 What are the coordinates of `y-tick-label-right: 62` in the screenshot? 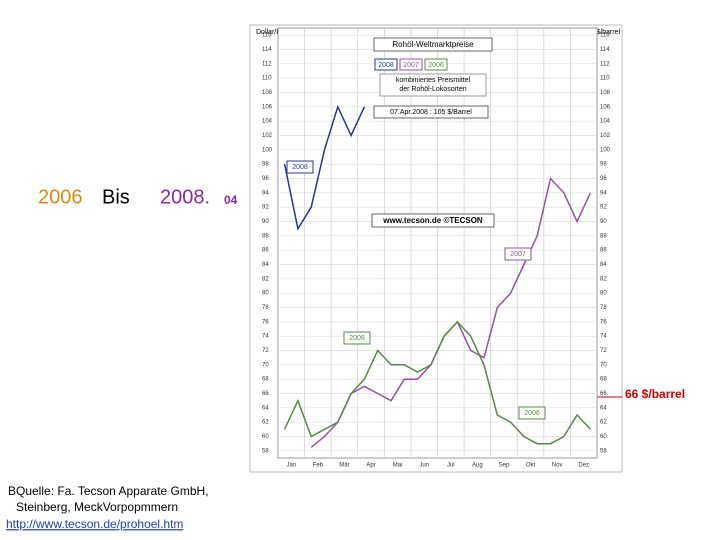 It's located at (603, 423).